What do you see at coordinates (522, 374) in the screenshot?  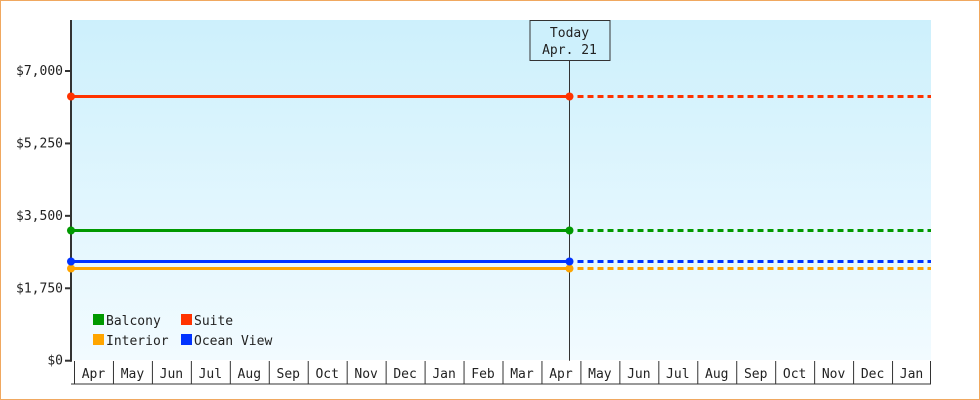 I see `x-tick-label: Mar` at bounding box center [522, 374].